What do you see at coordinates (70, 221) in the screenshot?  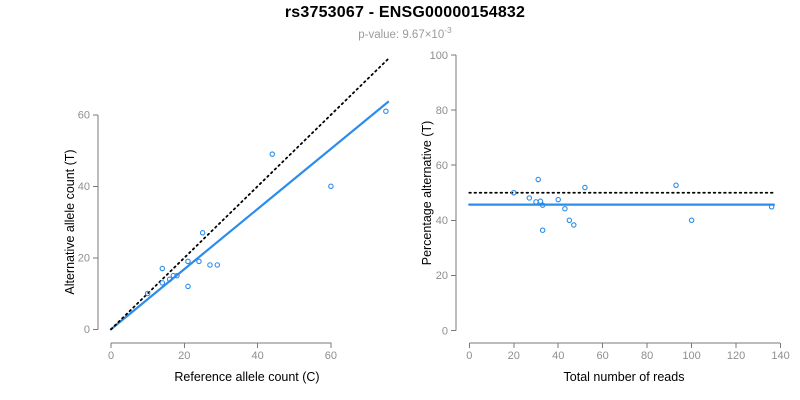 I see `y-axis-label: Alternative allele count (T)` at bounding box center [70, 221].